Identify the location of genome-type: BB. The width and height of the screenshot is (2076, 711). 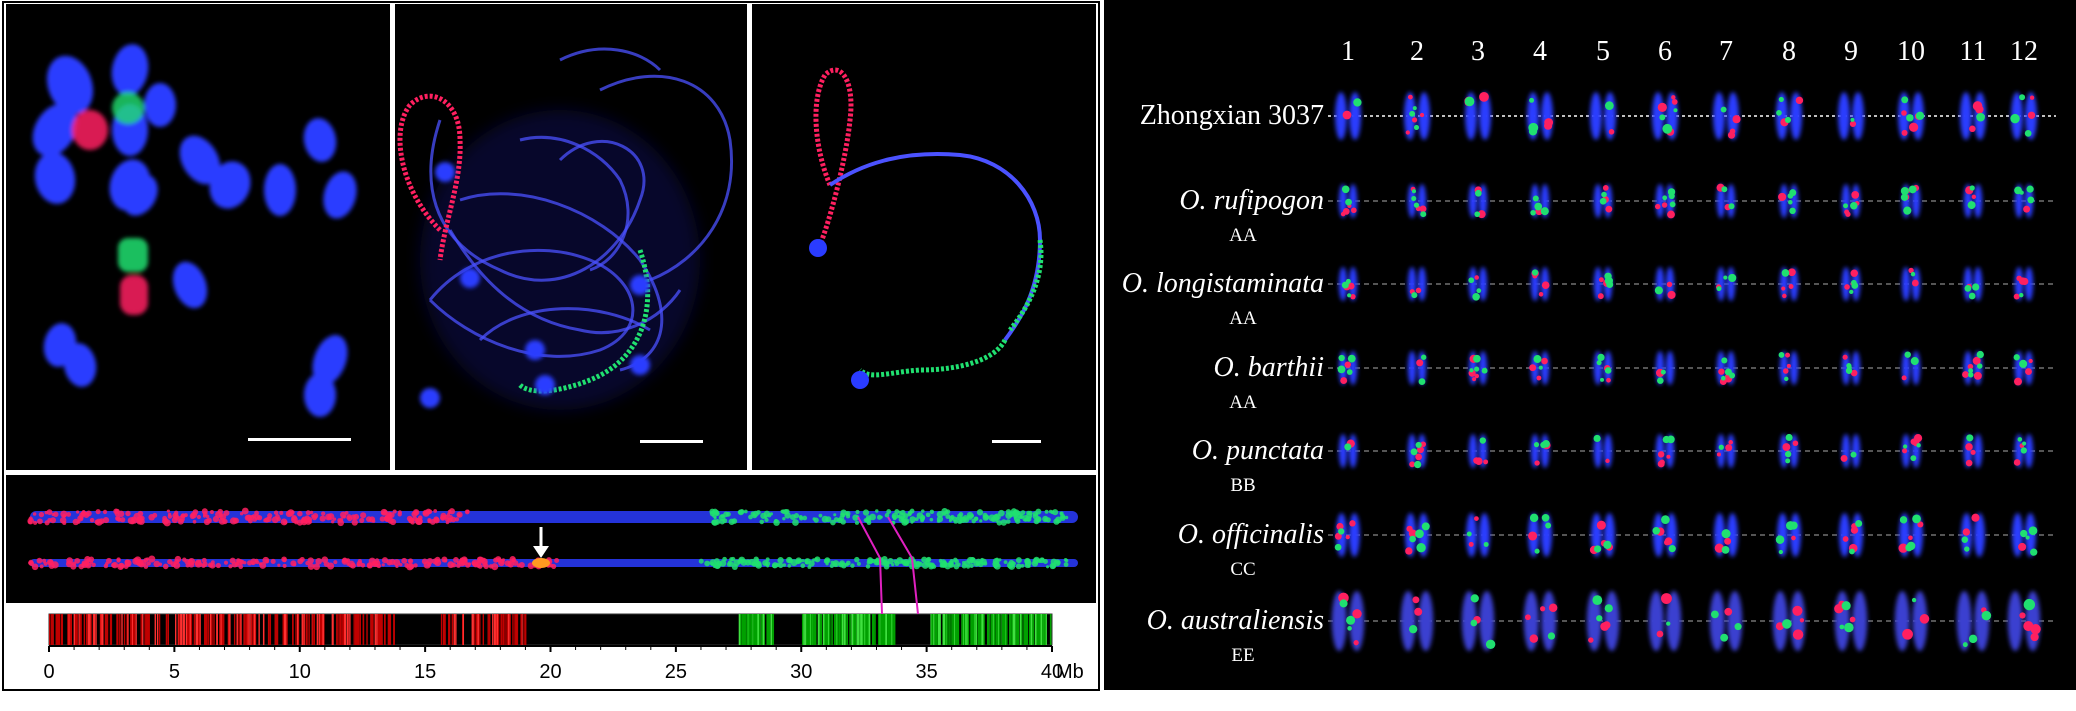
(1242, 485).